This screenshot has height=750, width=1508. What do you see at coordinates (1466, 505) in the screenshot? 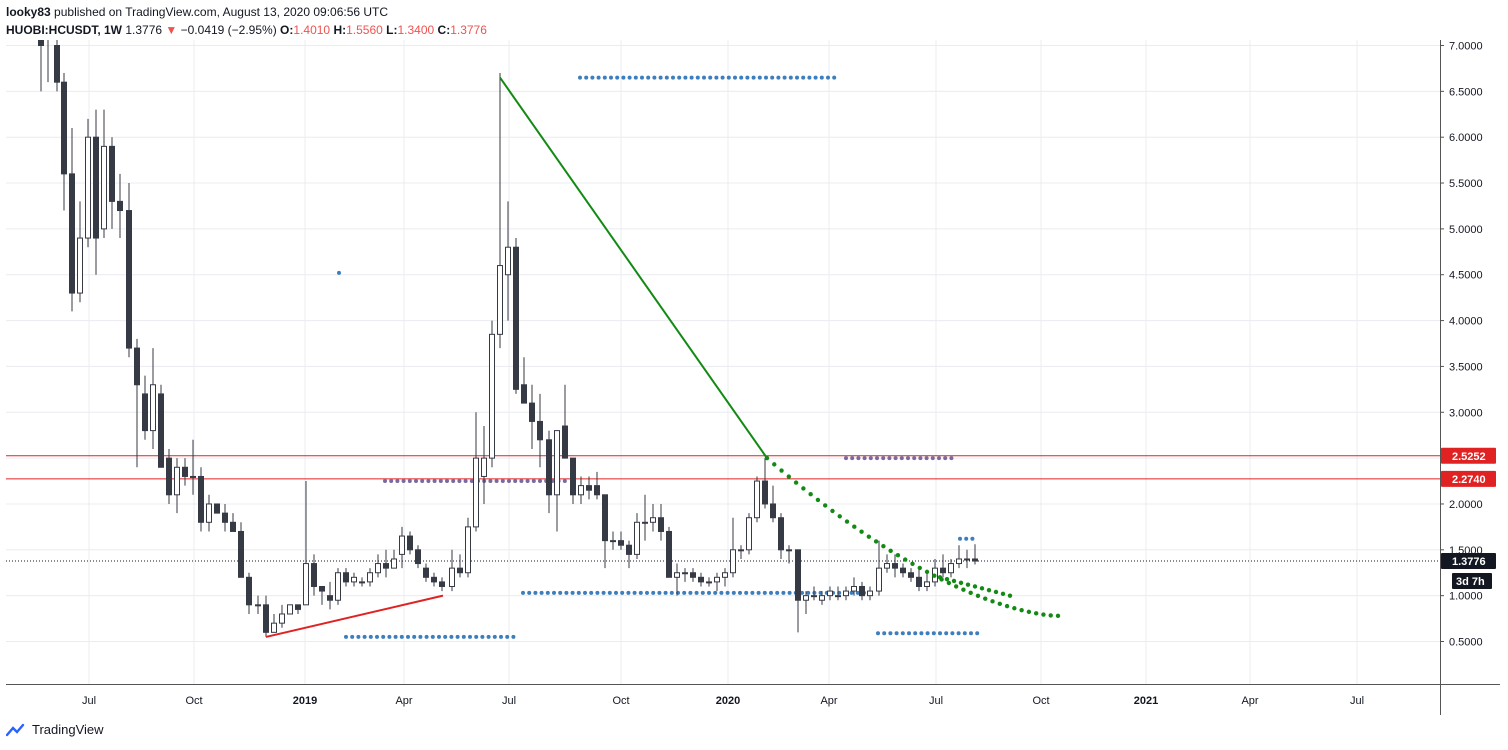
I see `y-tick-label: 2.0000` at bounding box center [1466, 505].